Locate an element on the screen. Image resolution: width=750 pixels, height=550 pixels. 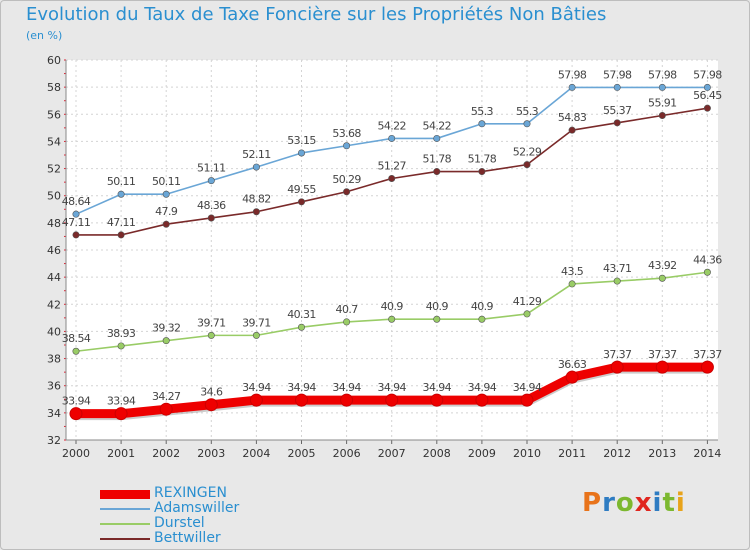
data-label: 50.29 is located at coordinates (346, 179).